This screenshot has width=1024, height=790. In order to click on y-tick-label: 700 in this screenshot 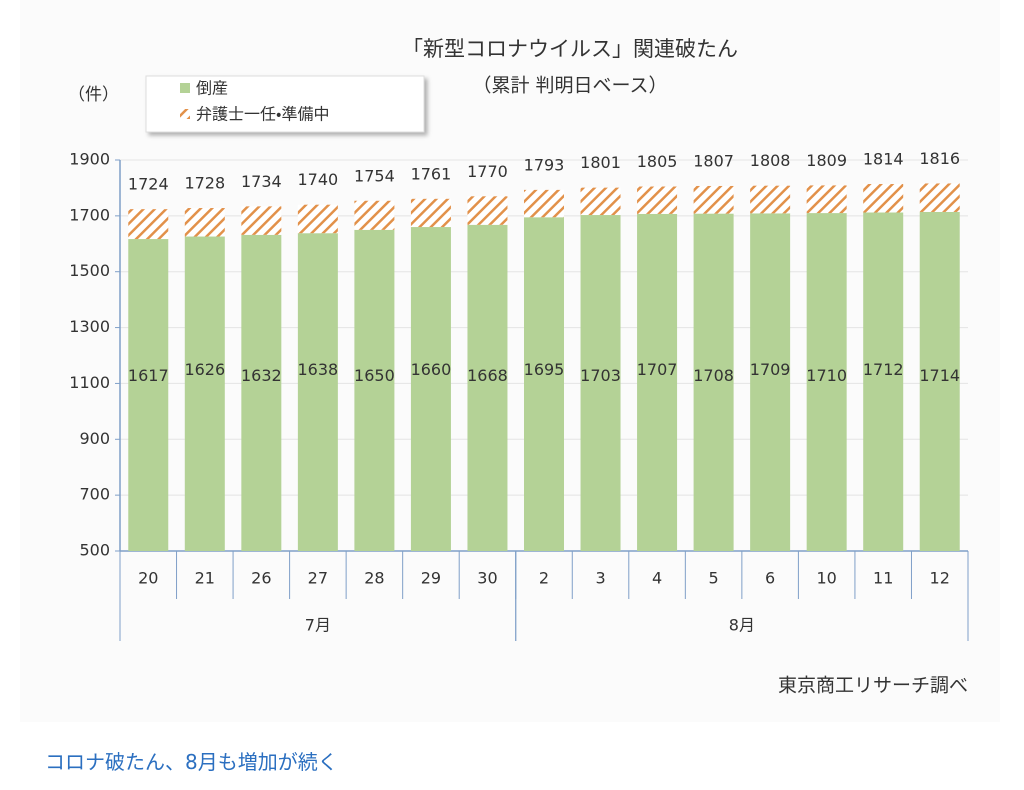, I will do `click(94, 494)`.